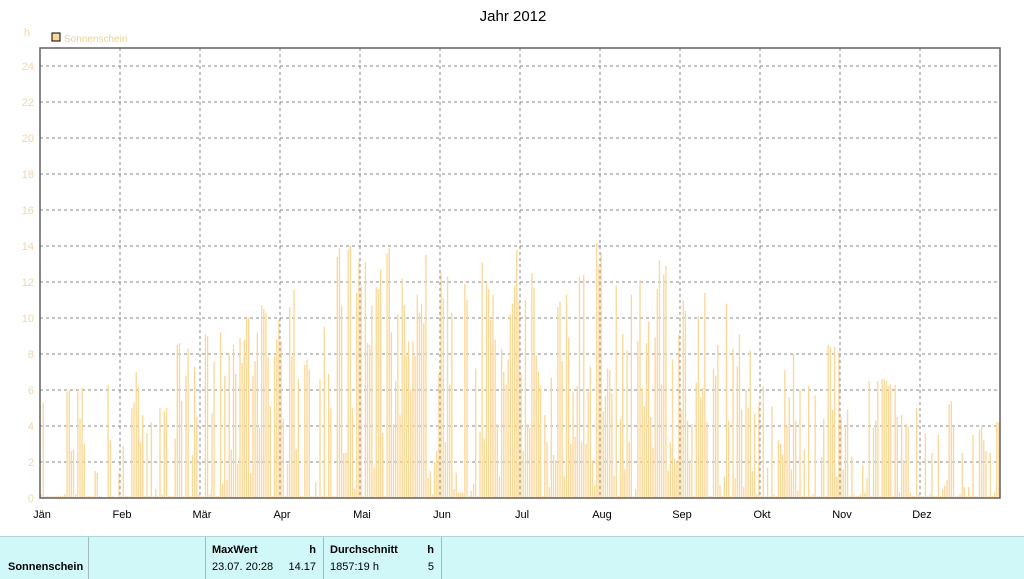 The height and width of the screenshot is (579, 1024). Describe the element at coordinates (383, 558) in the screenshot. I see `stats-durchschnitt-cell: Durchschnitt h 1857:19 h 5` at that location.